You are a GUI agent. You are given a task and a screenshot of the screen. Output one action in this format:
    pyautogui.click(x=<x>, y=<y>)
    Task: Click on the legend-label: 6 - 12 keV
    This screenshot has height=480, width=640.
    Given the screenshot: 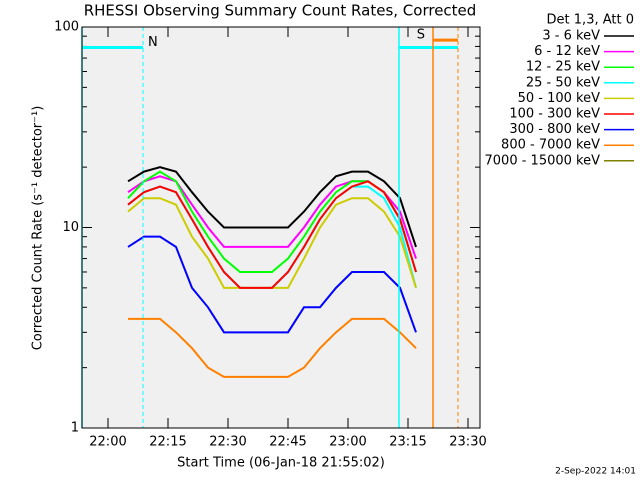 What is the action you would take?
    pyautogui.click(x=567, y=51)
    